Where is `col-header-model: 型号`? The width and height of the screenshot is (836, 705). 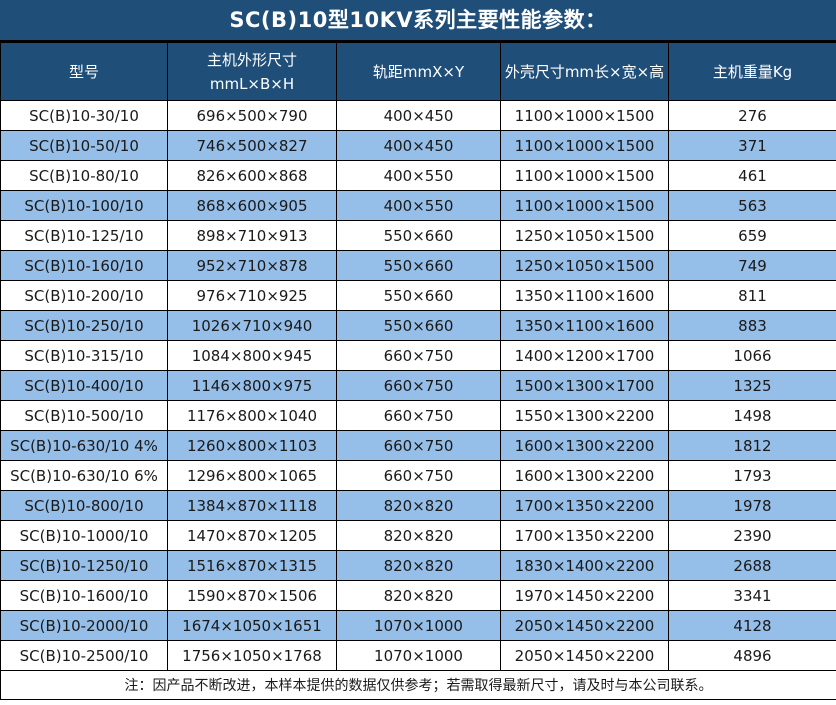
col-header-model: 型号 is located at coordinates (84, 71).